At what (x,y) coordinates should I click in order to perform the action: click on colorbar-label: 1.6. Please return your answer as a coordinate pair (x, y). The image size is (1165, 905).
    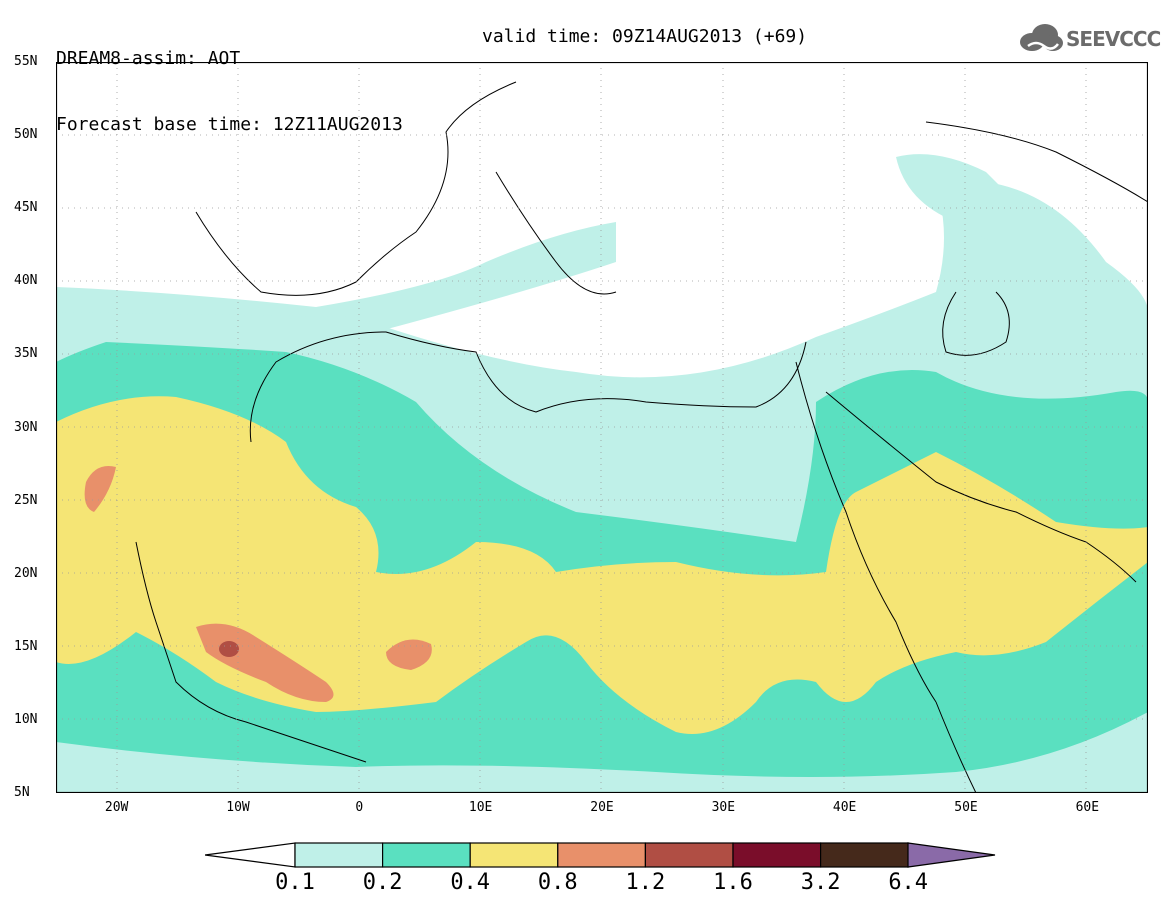
    Looking at the image, I should click on (733, 882).